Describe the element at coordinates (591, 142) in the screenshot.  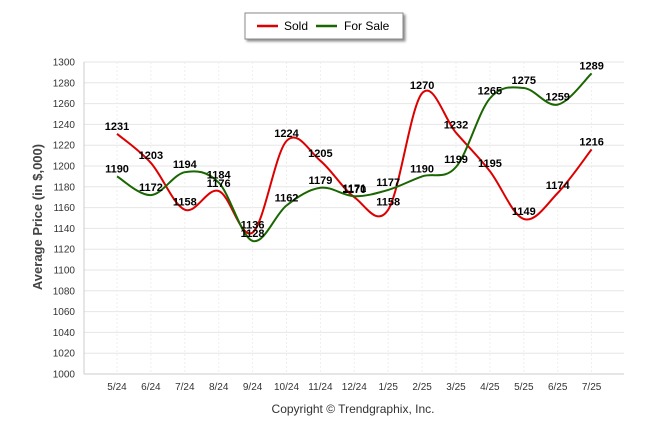
I see `data-label-sold: 1216` at that location.